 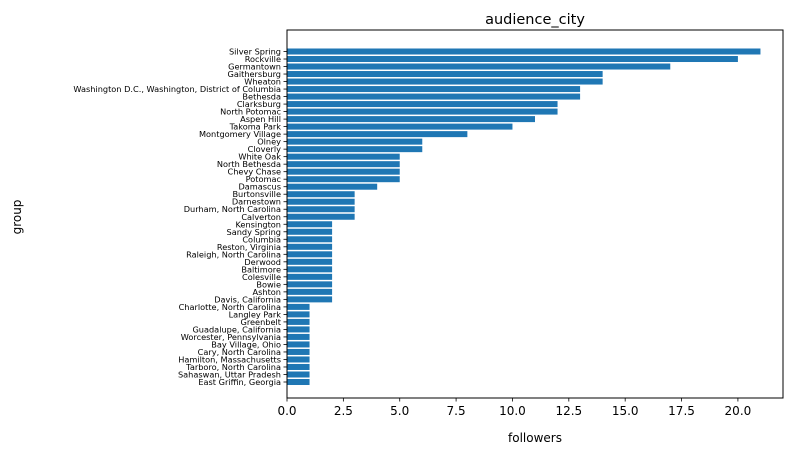 What do you see at coordinates (229, 374) in the screenshot?
I see `category-label: Sahaswan, Uttar Pradesh` at bounding box center [229, 374].